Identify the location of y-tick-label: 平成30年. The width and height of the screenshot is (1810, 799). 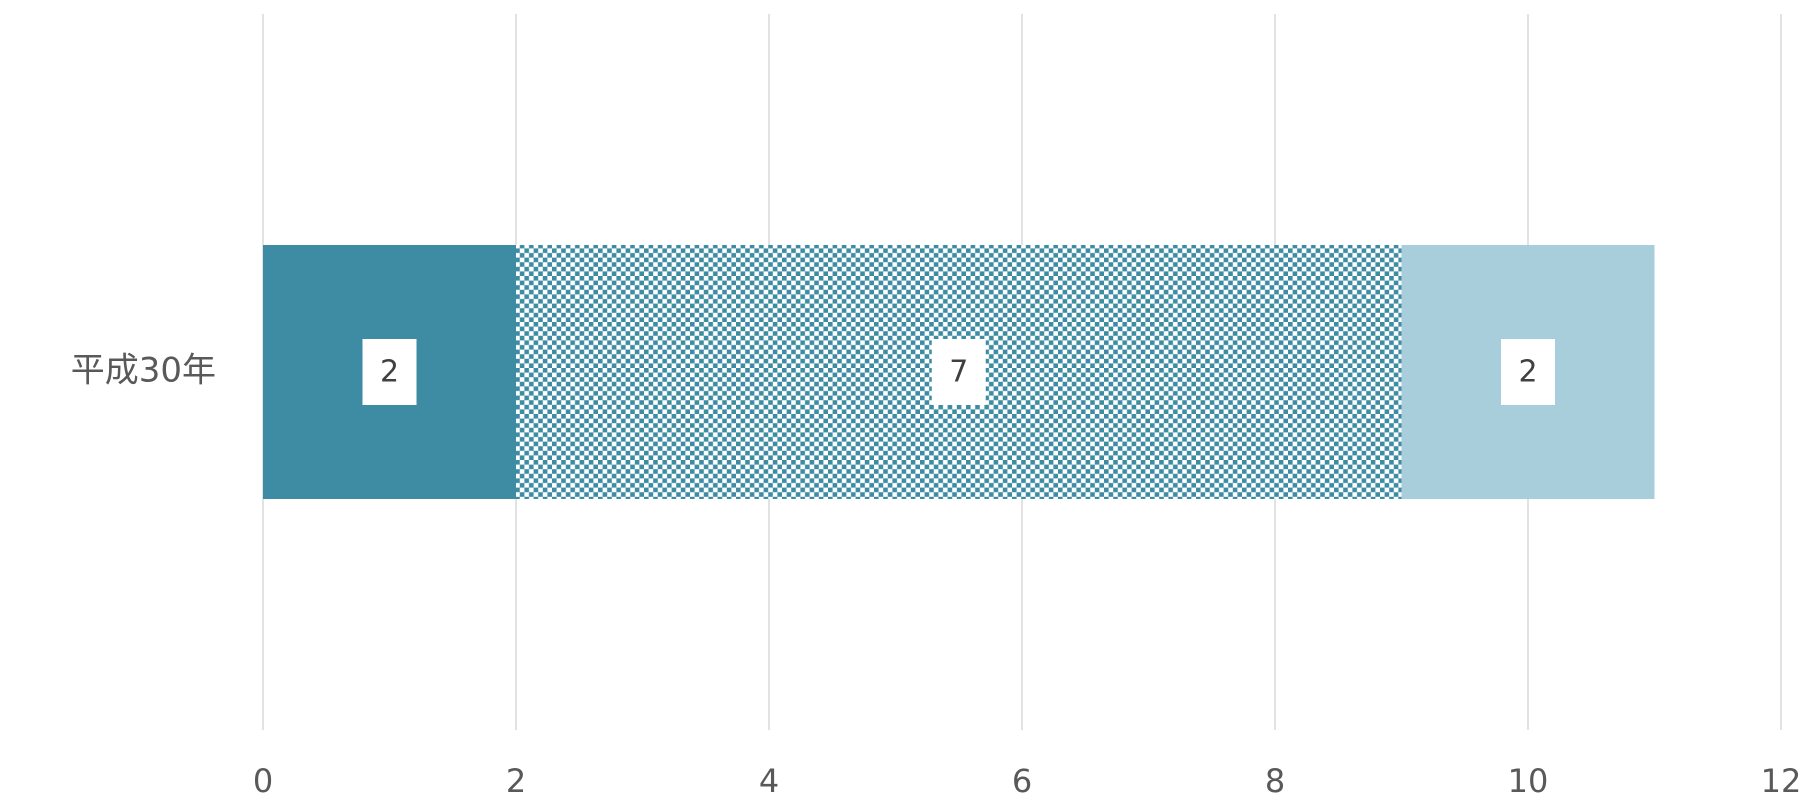
(143, 371).